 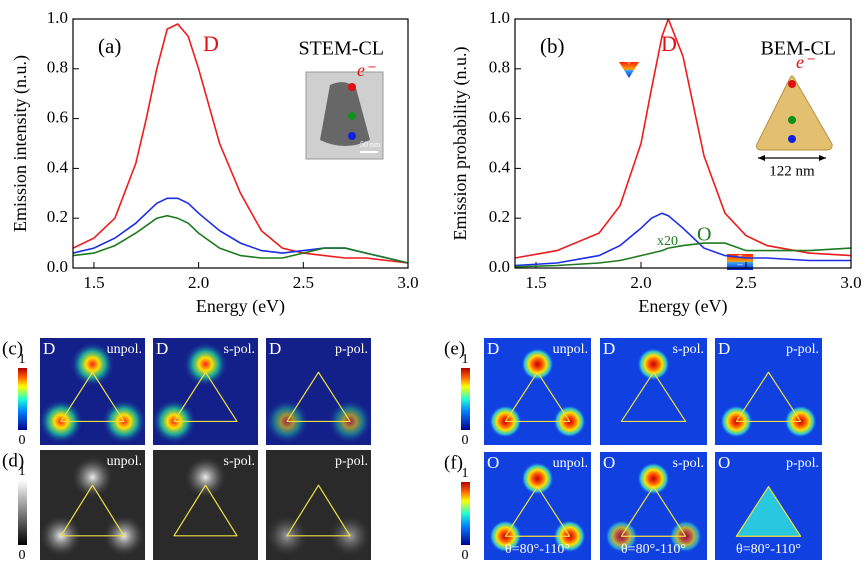 What do you see at coordinates (109, 46) in the screenshot?
I see `annotation: (a)` at bounding box center [109, 46].